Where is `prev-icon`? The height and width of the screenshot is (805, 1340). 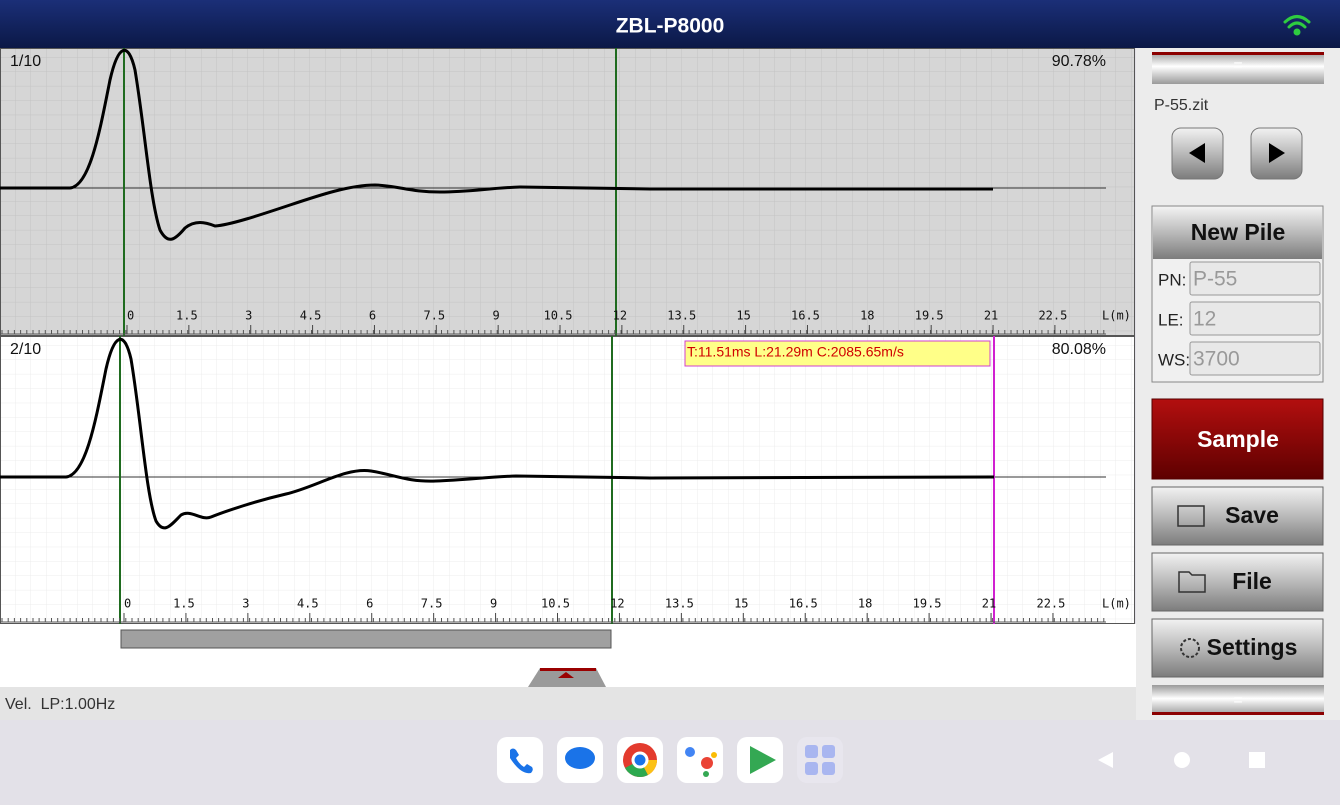
prev-icon is located at coordinates (1197, 153).